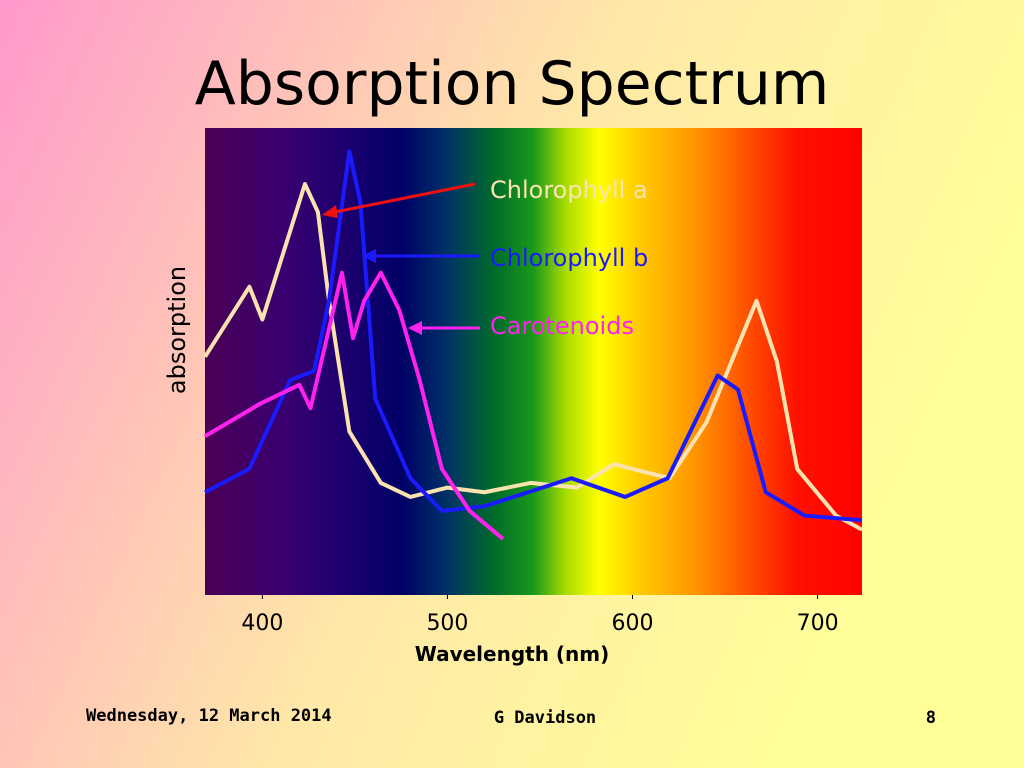 Image resolution: width=1024 pixels, height=768 pixels. I want to click on legend-label: Carotenoids, so click(562, 326).